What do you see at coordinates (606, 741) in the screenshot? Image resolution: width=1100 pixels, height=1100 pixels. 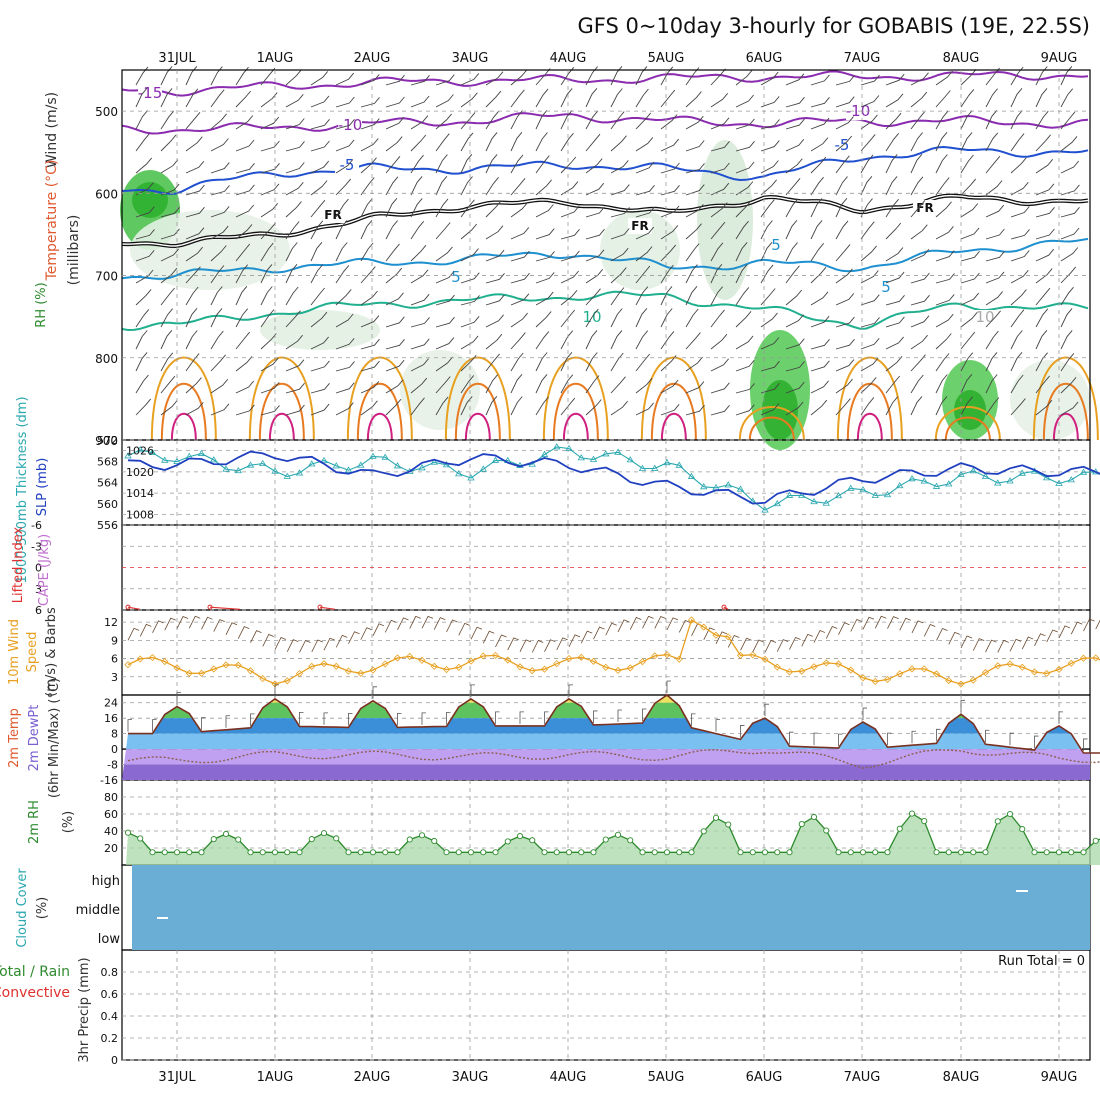 I see `temp-band` at bounding box center [606, 741].